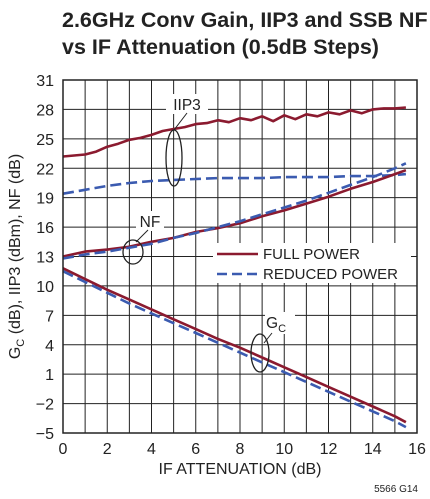 The width and height of the screenshot is (430, 499). What do you see at coordinates (142, 236) in the screenshot?
I see `annotation-nf-leader` at bounding box center [142, 236].